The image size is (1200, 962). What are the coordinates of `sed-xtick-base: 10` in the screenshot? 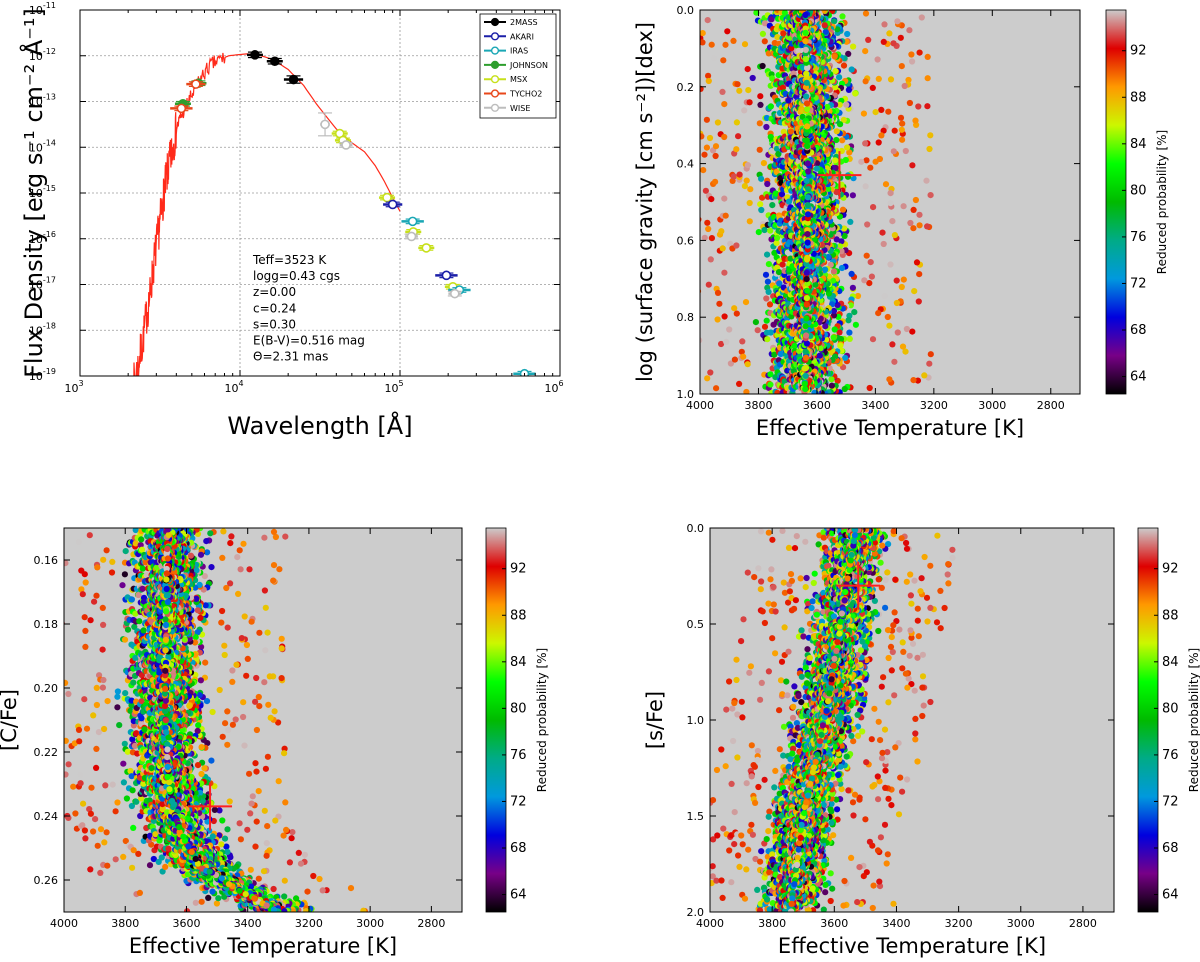 It's located at (551, 388).